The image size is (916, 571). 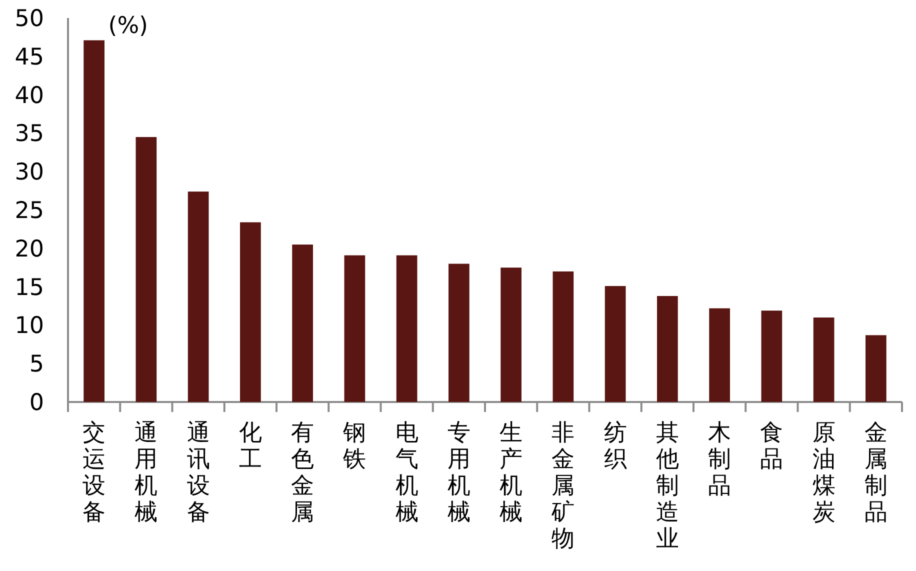 I want to click on y-tick-label: 0, so click(x=36, y=403).